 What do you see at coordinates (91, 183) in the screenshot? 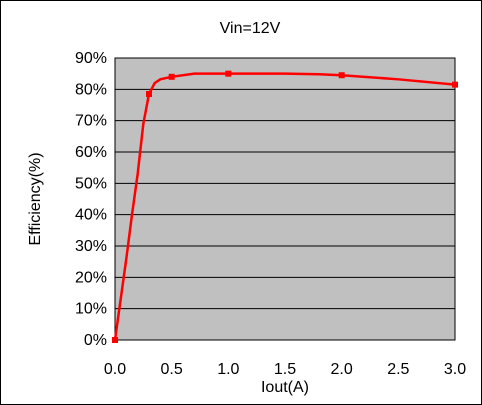
I see `y-tick-label: 50%` at bounding box center [91, 183].